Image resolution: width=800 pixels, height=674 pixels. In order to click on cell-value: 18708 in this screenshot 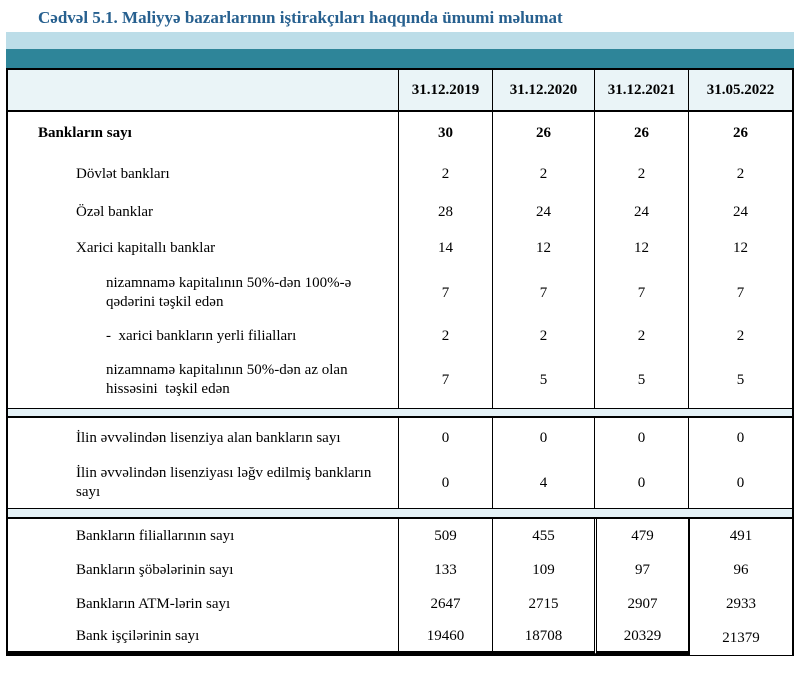, I will do `click(543, 638)`.